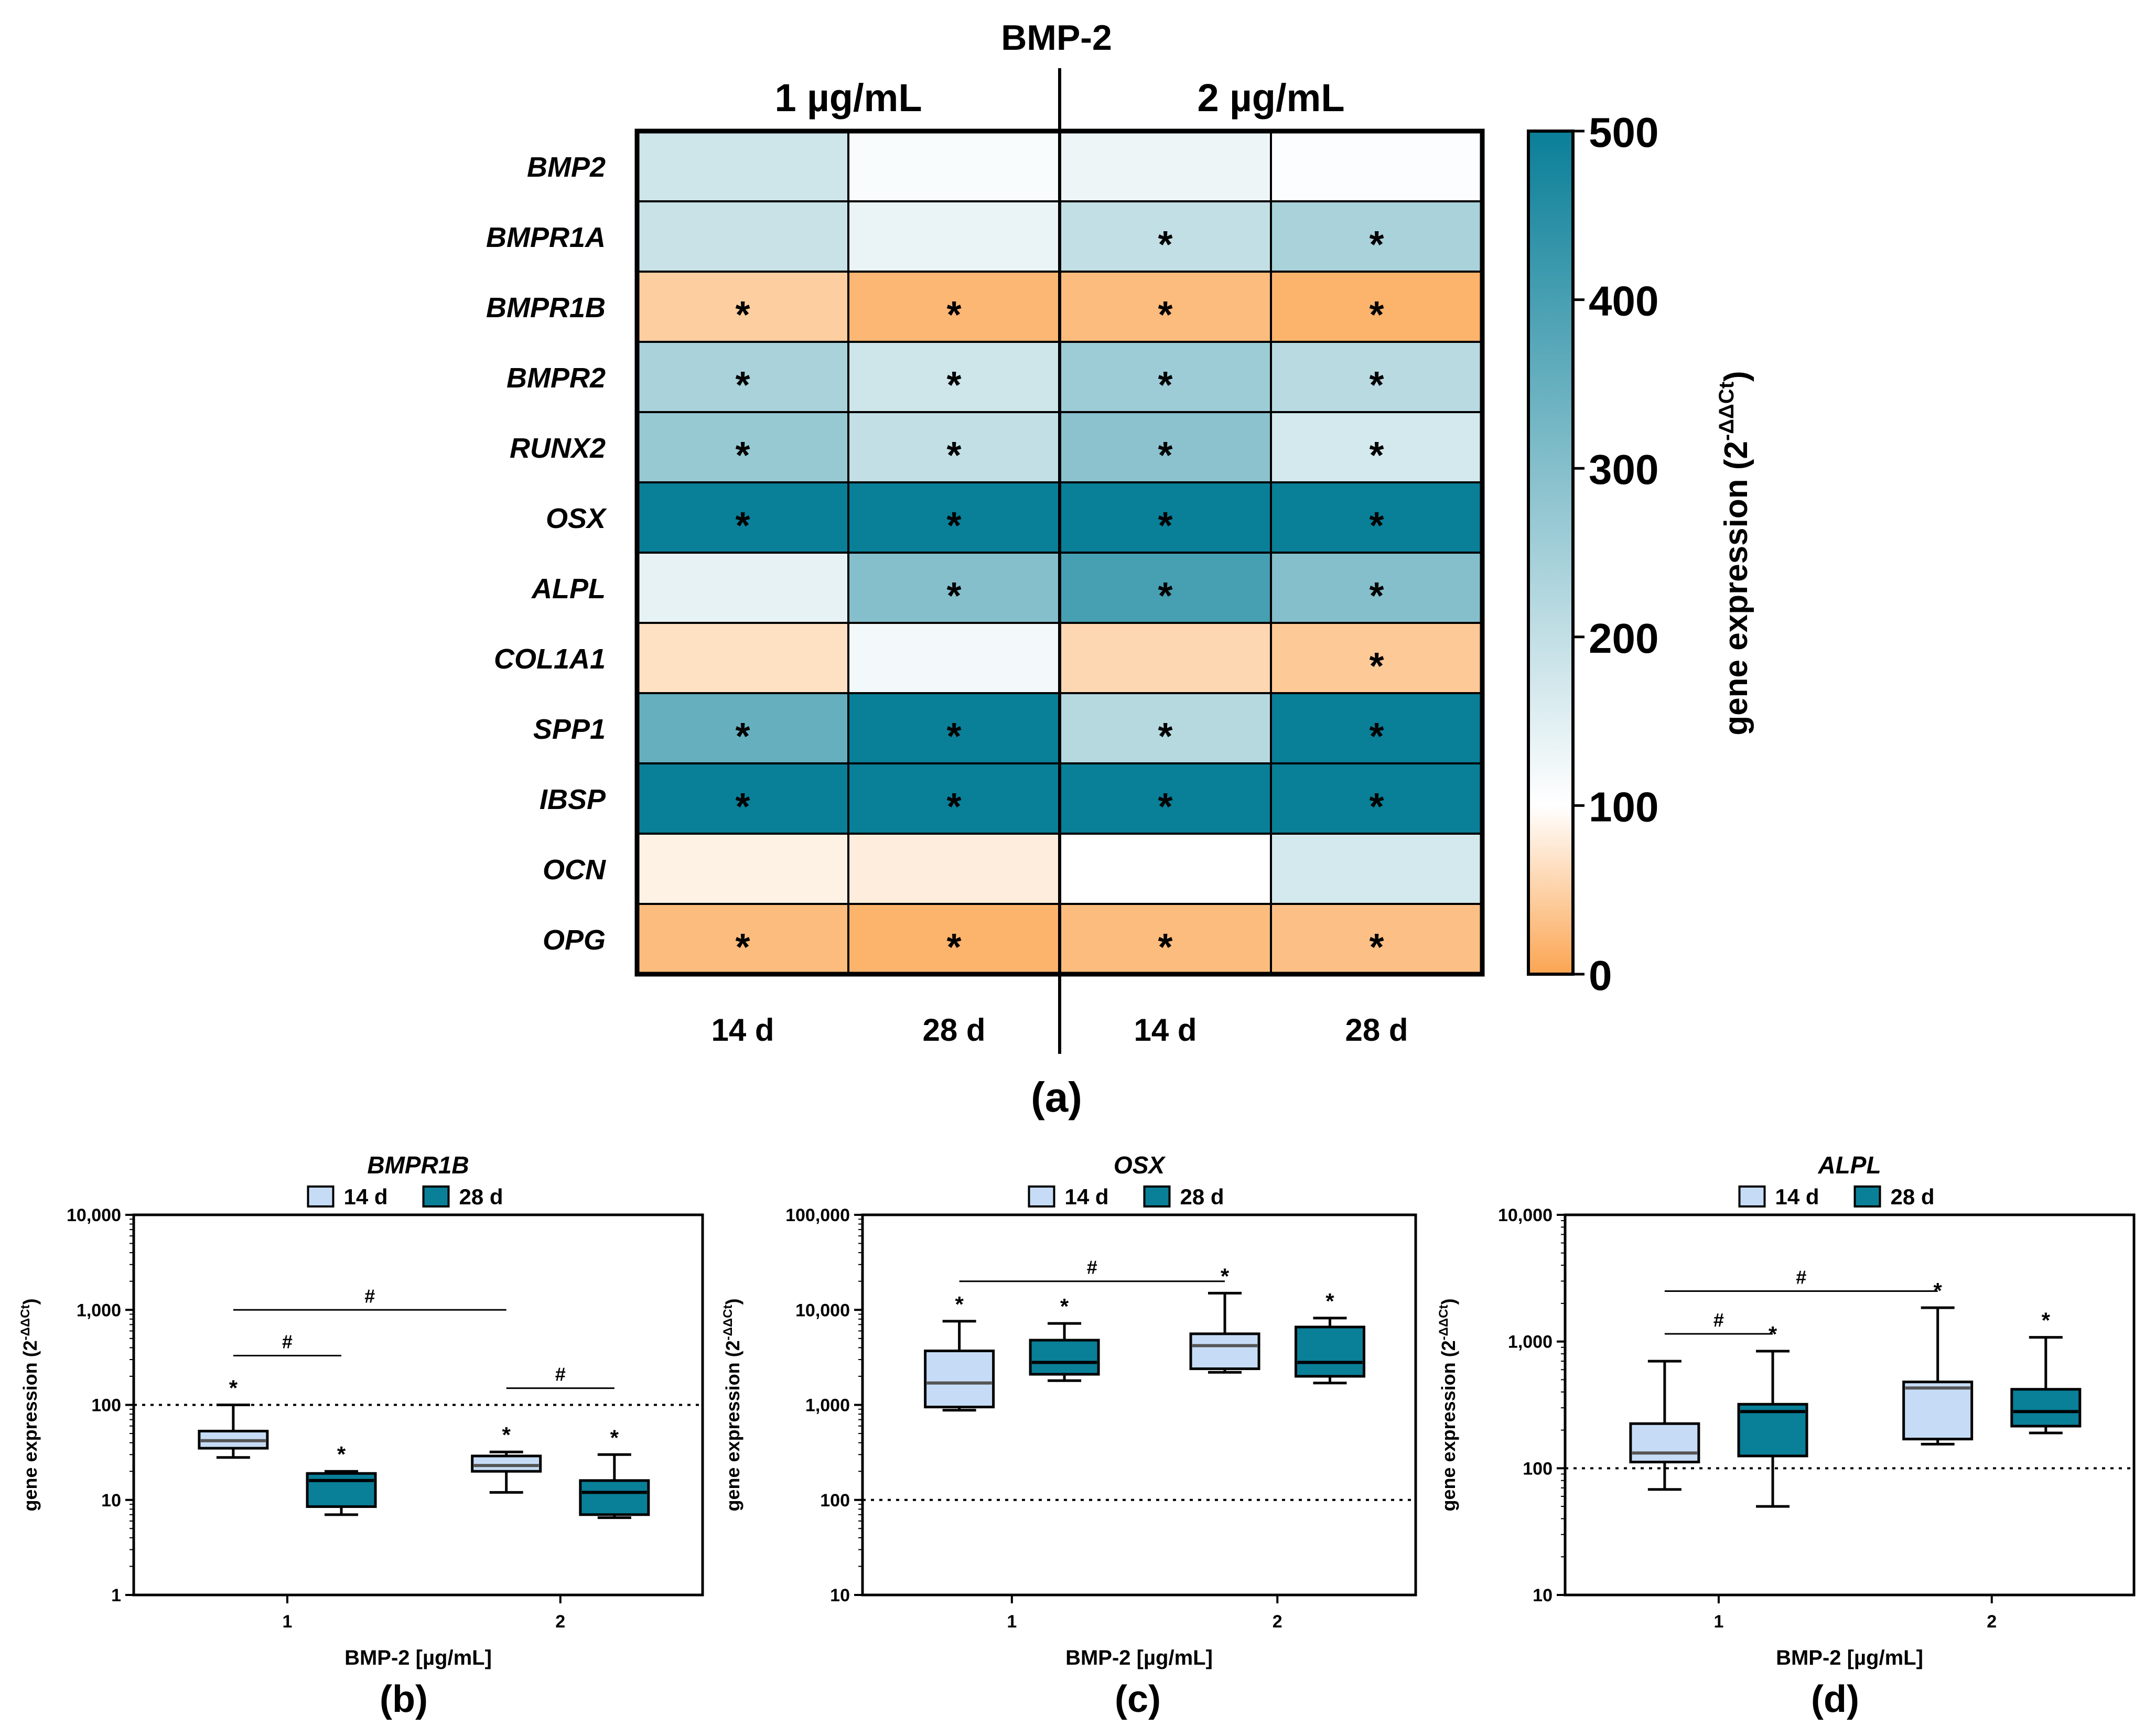  I want to click on colorbar-tick-label: 200, so click(1623, 638).